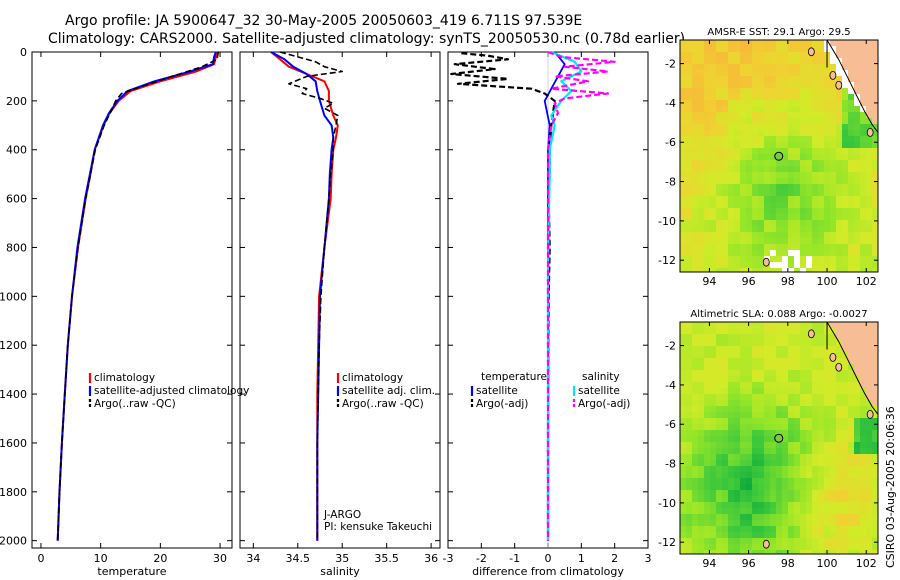 Image resolution: width=900 pixels, height=580 pixels. Describe the element at coordinates (749, 281) in the screenshot. I see `x-tick-label: 96` at that location.